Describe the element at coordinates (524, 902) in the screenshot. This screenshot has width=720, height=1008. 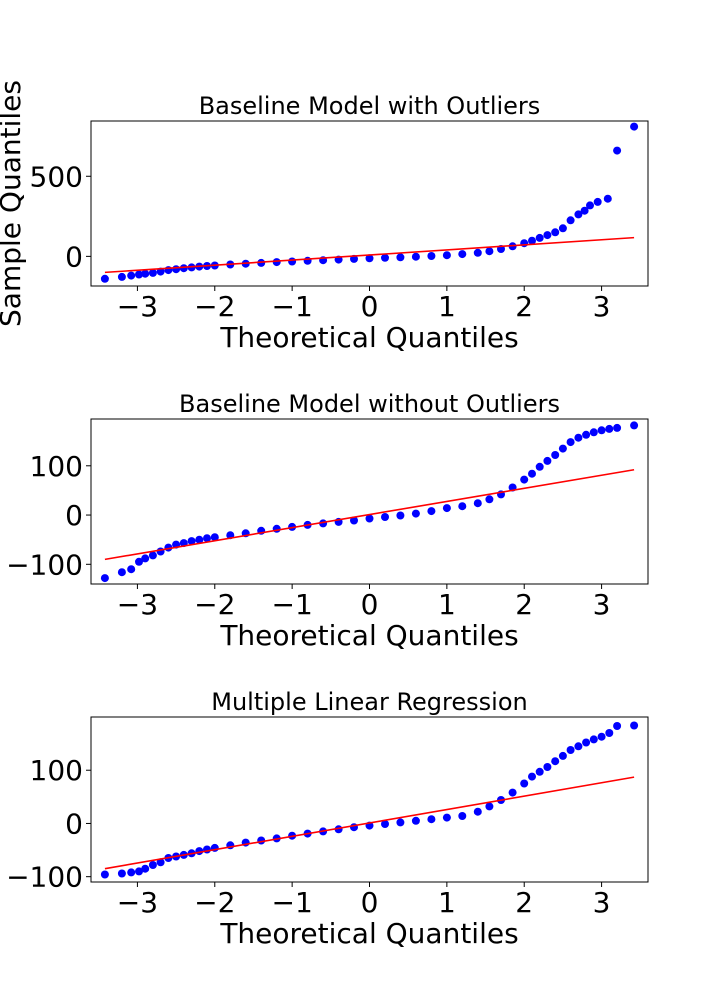
I see `x-tick-label: 2` at that location.